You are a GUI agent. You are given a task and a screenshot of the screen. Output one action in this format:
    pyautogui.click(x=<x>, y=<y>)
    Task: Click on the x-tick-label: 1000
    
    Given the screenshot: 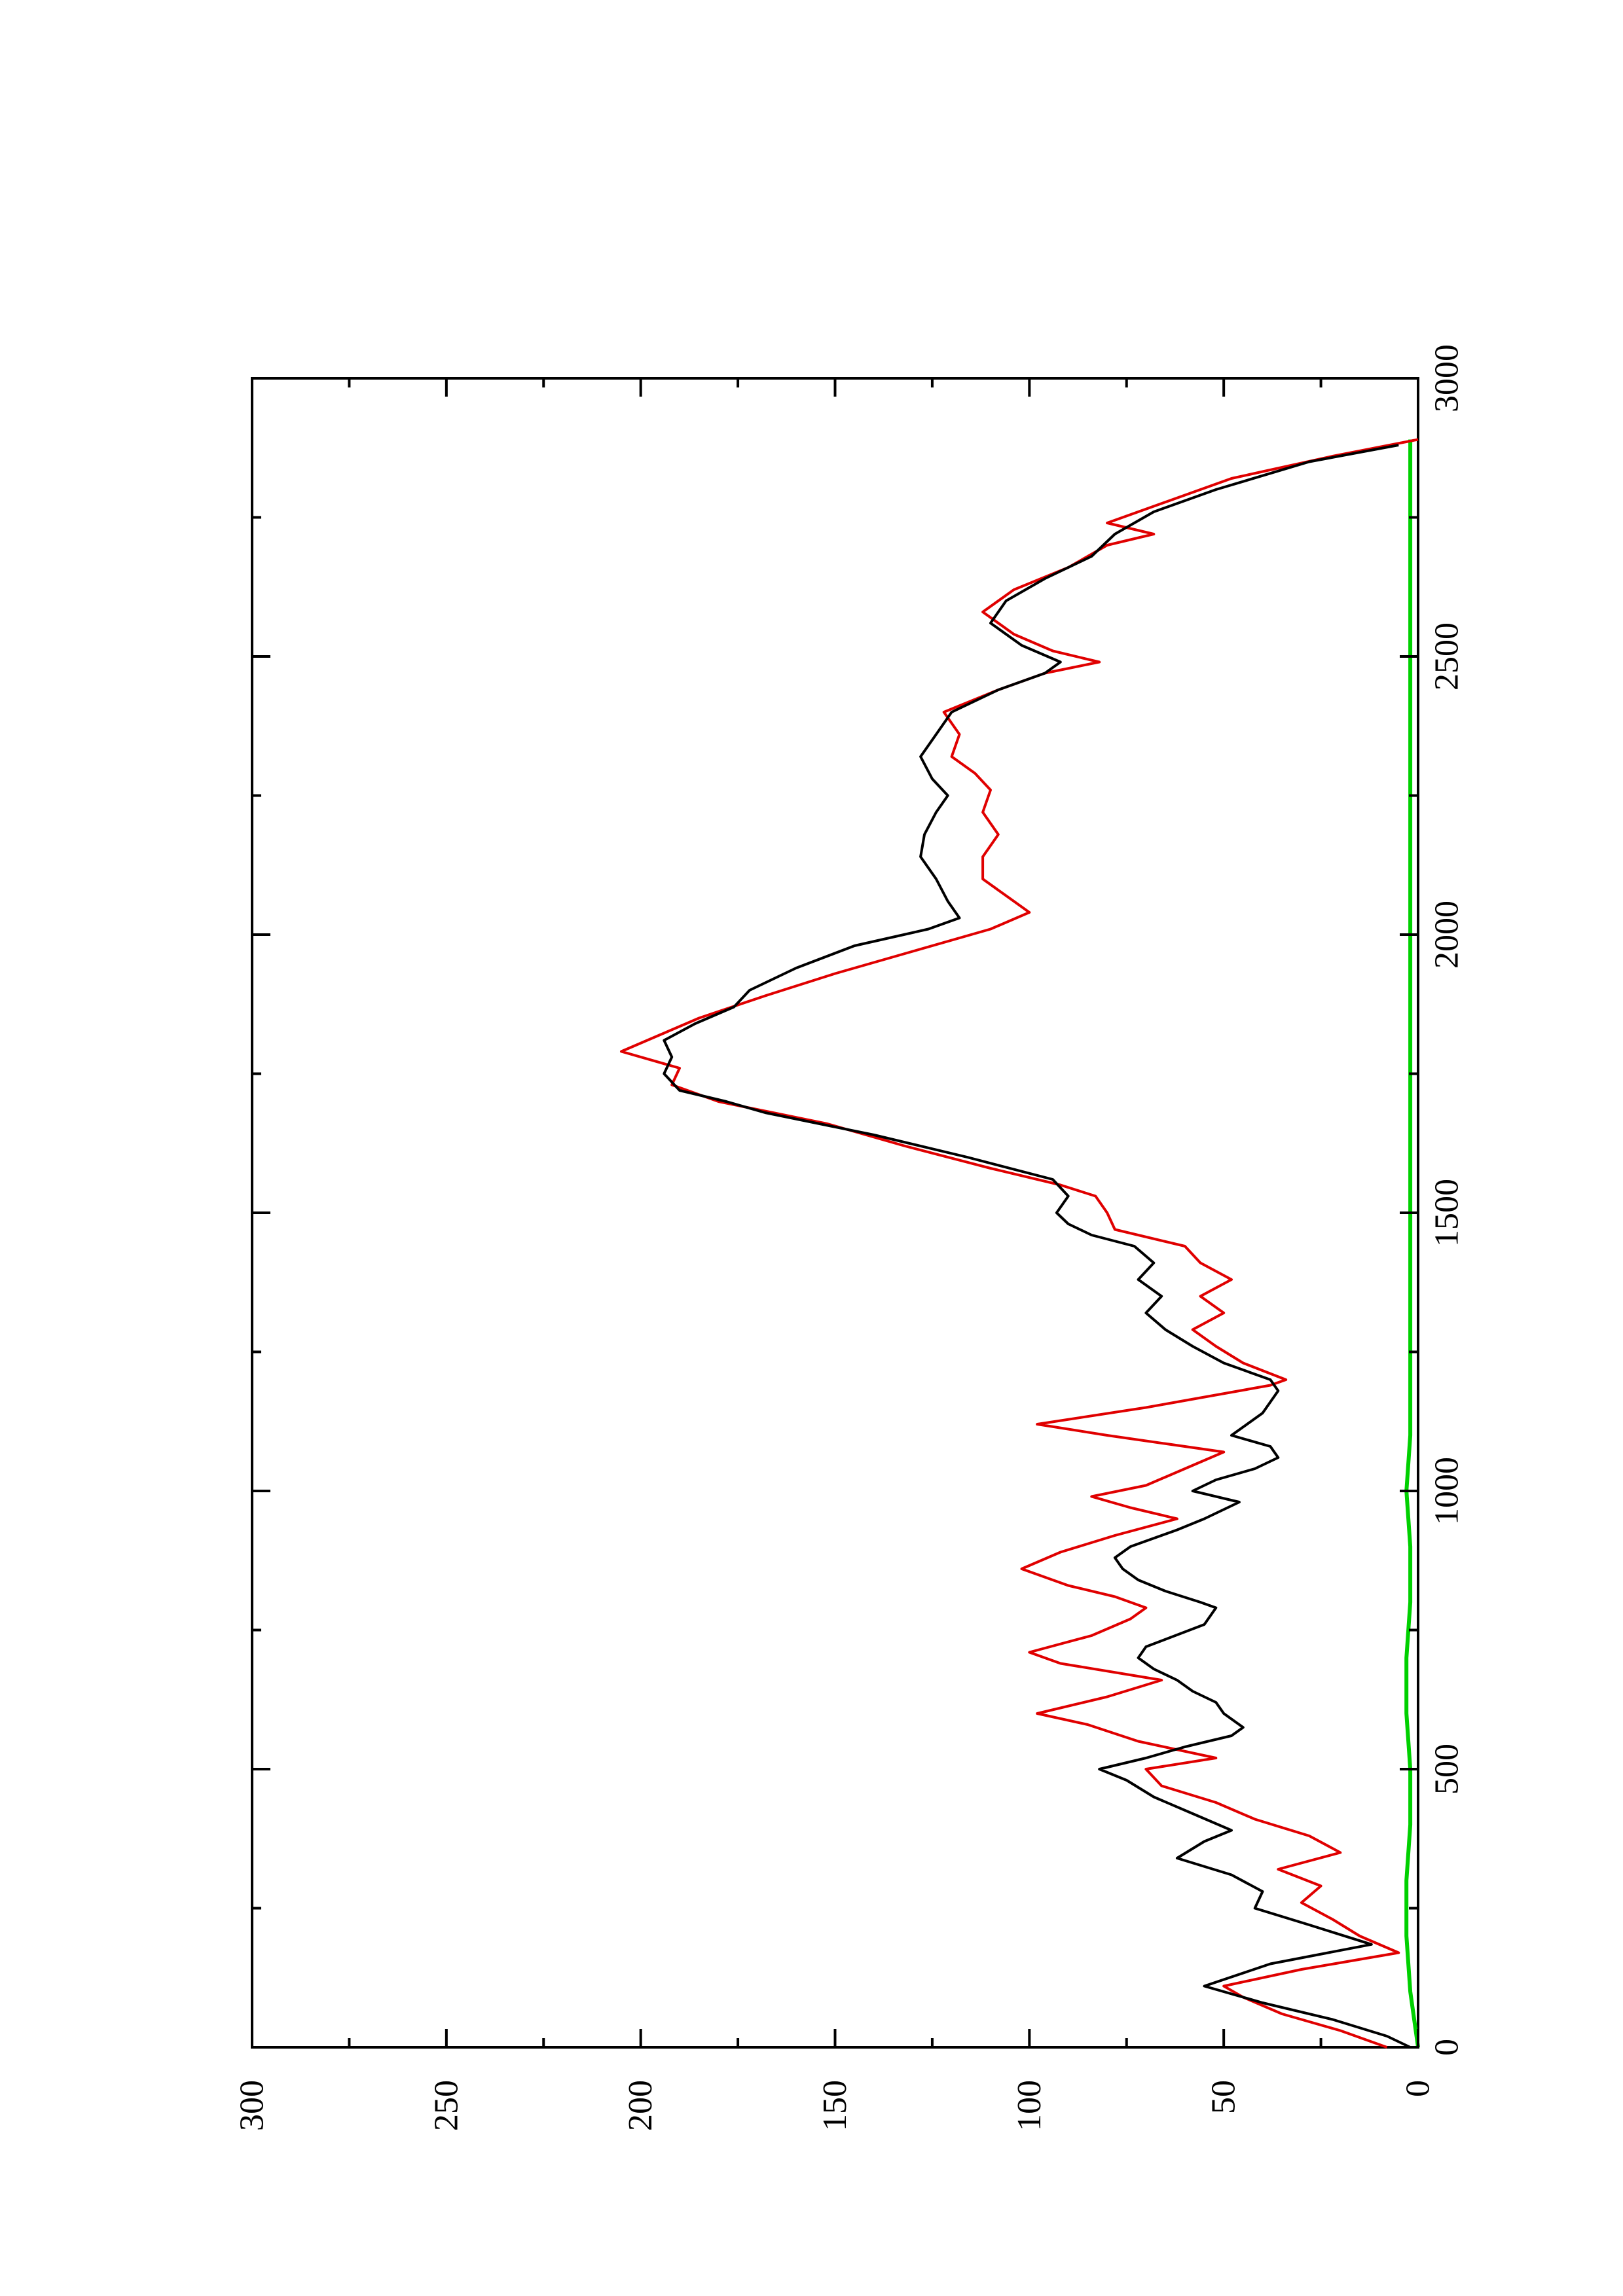 What is the action you would take?
    pyautogui.click(x=1447, y=1491)
    